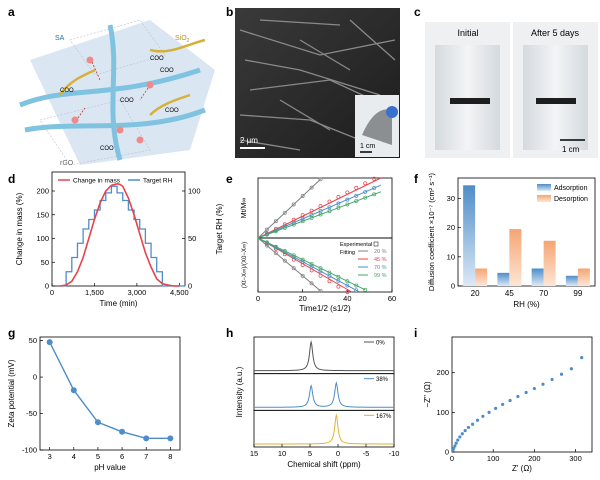 The height and width of the screenshot is (480, 600). Describe the element at coordinates (382, 380) in the screenshot. I see `legend-label-38: 38%` at that location.